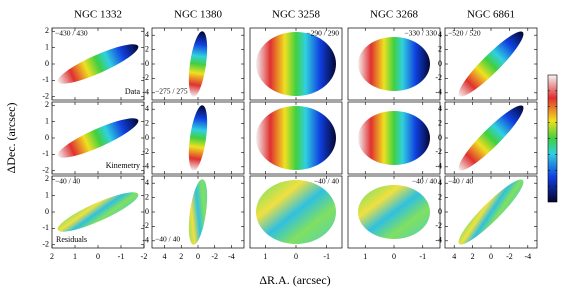  Describe the element at coordinates (294, 280) in the screenshot. I see `x-axis-label: ΔR.A. (arcsec)` at that location.